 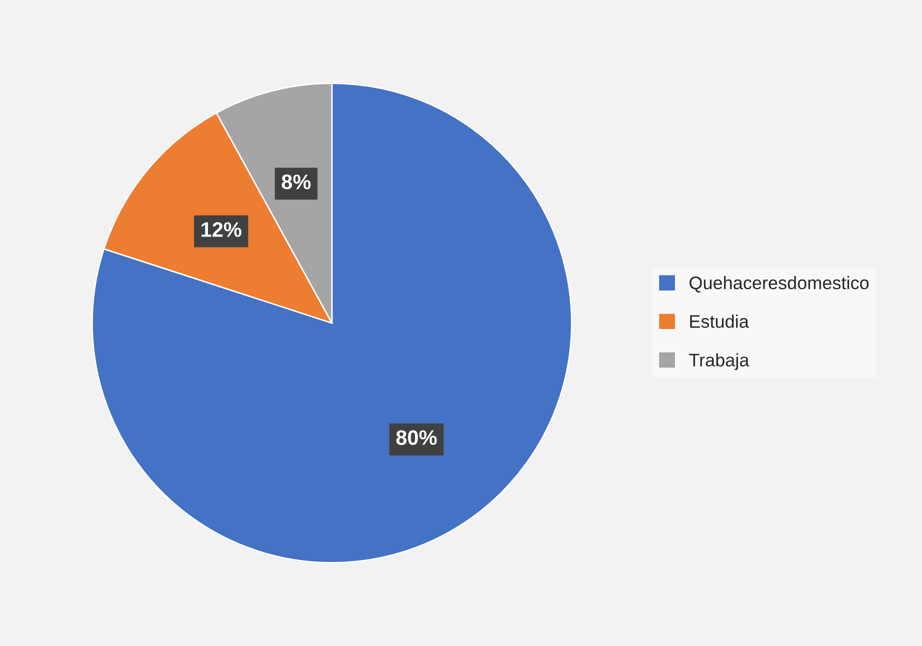 I want to click on data-label: 12%, so click(x=222, y=229).